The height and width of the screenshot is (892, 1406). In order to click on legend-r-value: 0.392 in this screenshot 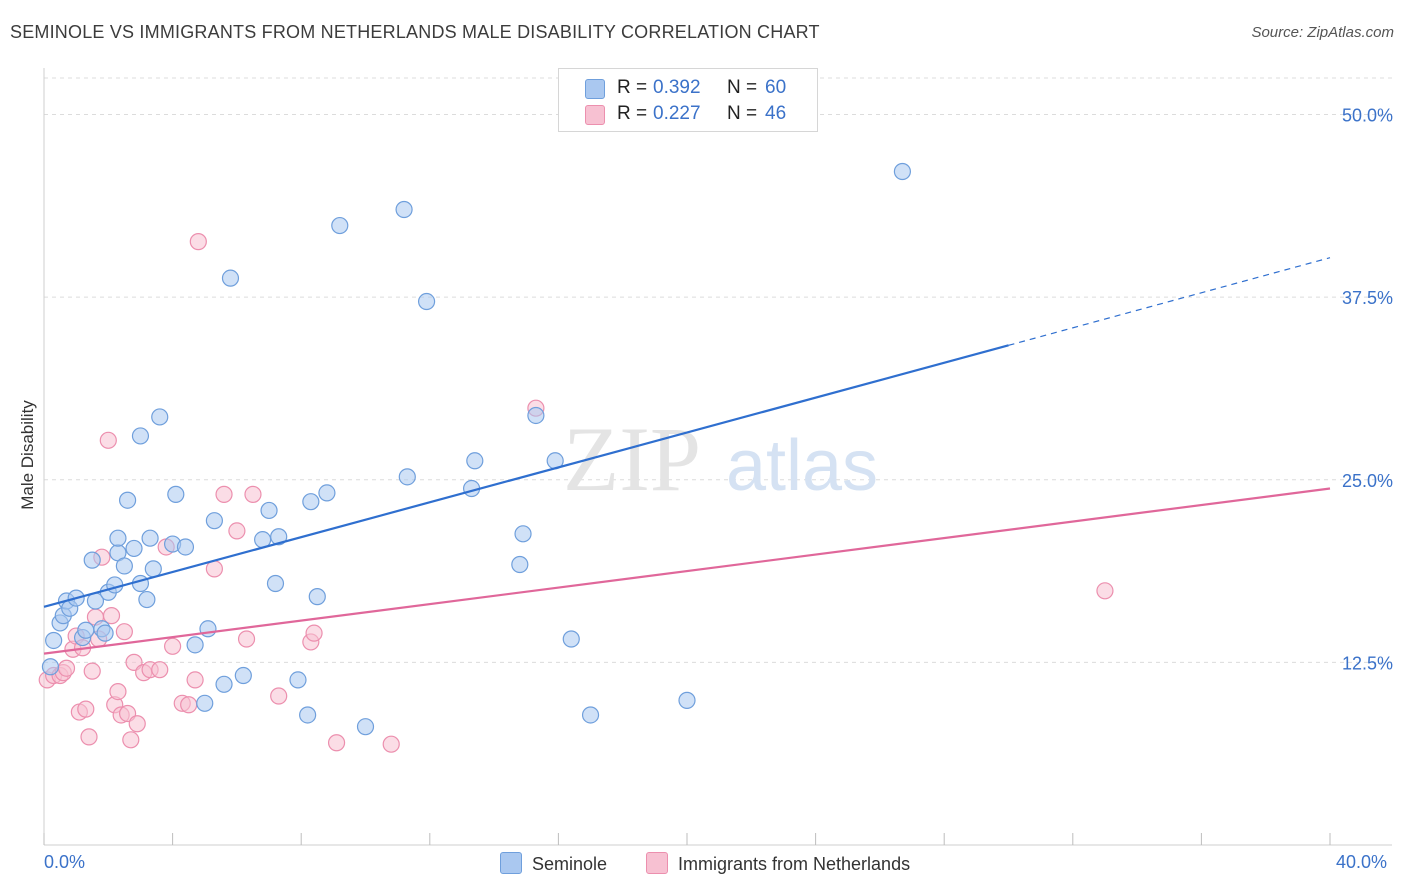, I will do `click(677, 87)`.